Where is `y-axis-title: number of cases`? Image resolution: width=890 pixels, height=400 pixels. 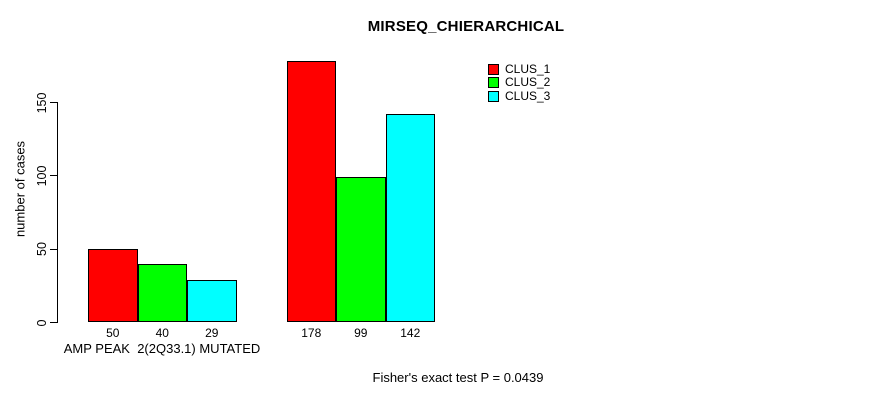 y-axis-title: number of cases is located at coordinates (20, 189).